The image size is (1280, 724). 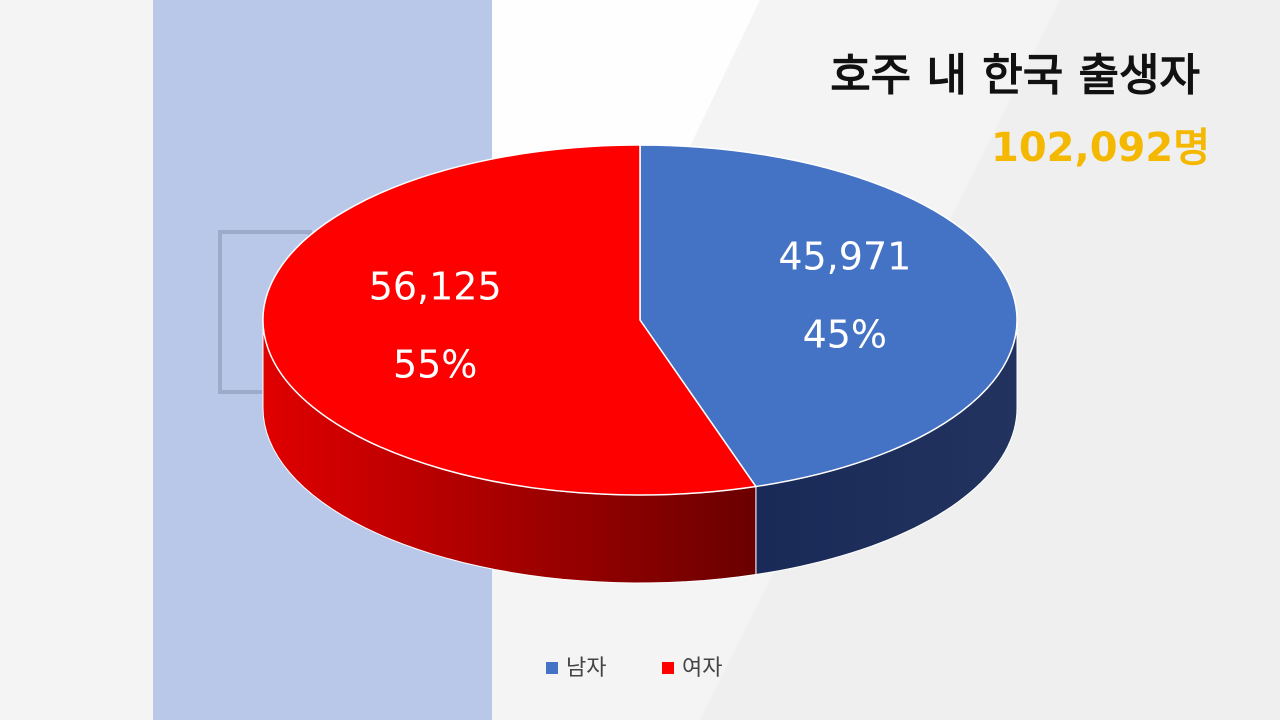 I want to click on percent-label: 45%, so click(x=845, y=335).